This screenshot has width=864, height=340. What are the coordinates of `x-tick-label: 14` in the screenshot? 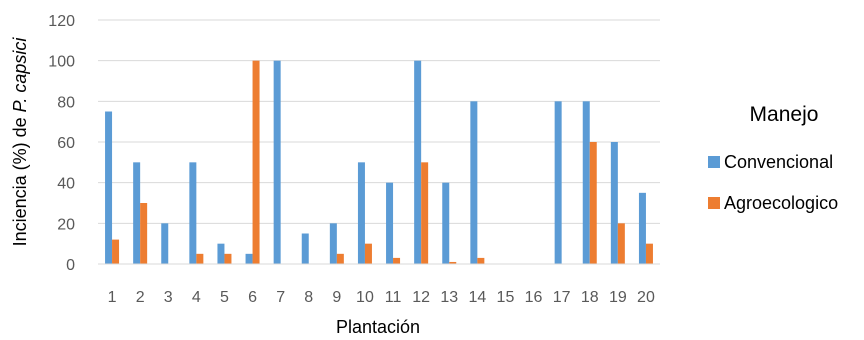 It's located at (477, 297).